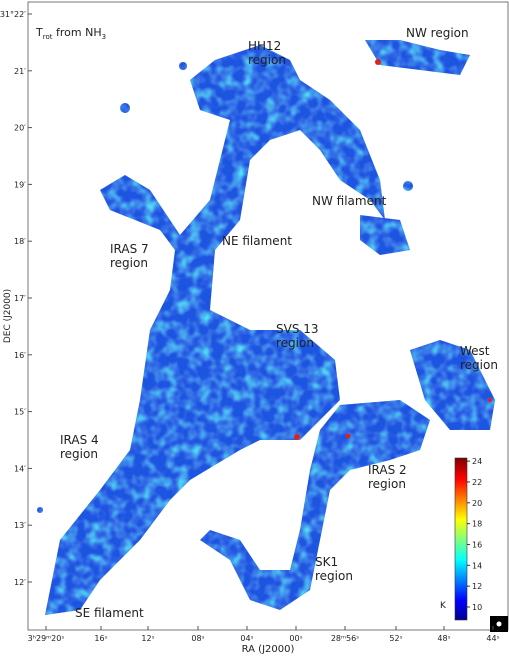 The image size is (509, 658). I want to click on title-text: from NH, so click(77, 32).